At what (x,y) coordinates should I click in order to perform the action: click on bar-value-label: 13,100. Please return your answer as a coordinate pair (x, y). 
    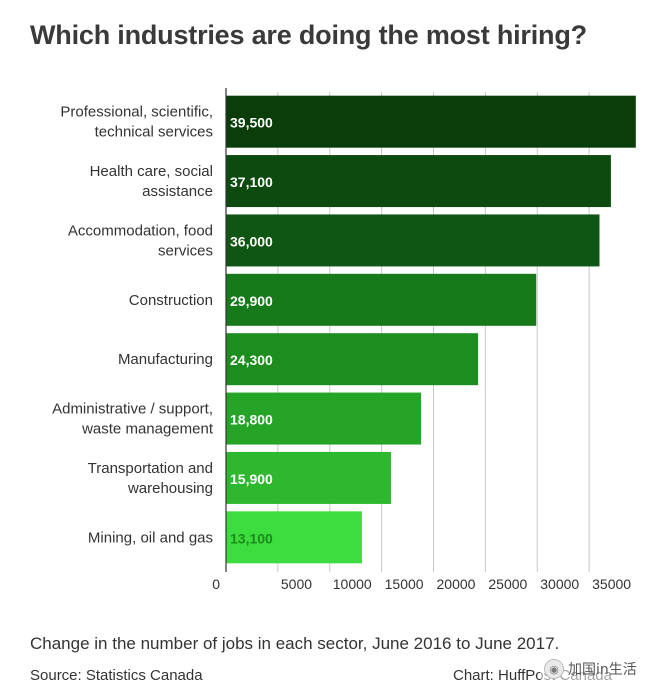
    Looking at the image, I should click on (251, 538).